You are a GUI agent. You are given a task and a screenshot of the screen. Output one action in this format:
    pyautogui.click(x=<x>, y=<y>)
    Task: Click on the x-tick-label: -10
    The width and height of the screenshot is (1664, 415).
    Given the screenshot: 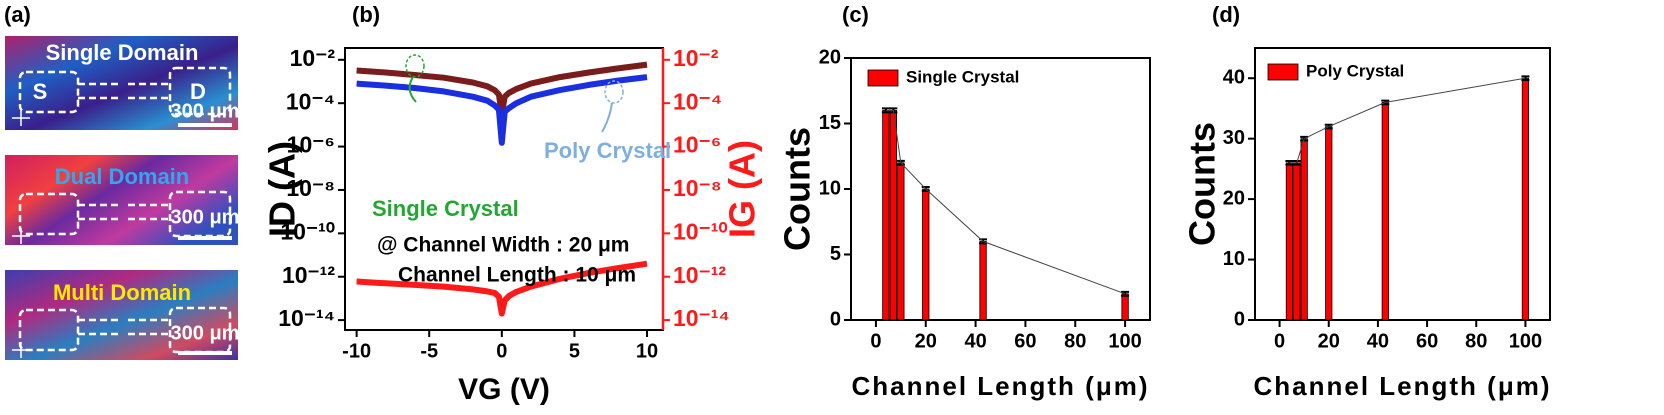 What is the action you would take?
    pyautogui.click(x=356, y=351)
    